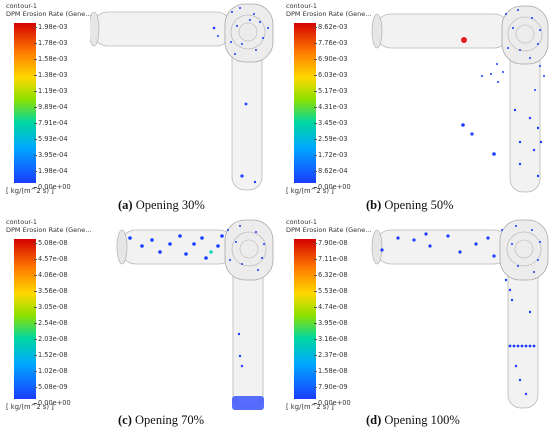  Describe the element at coordinates (125, 420) in the screenshot. I see `caption-label: (c)` at that location.